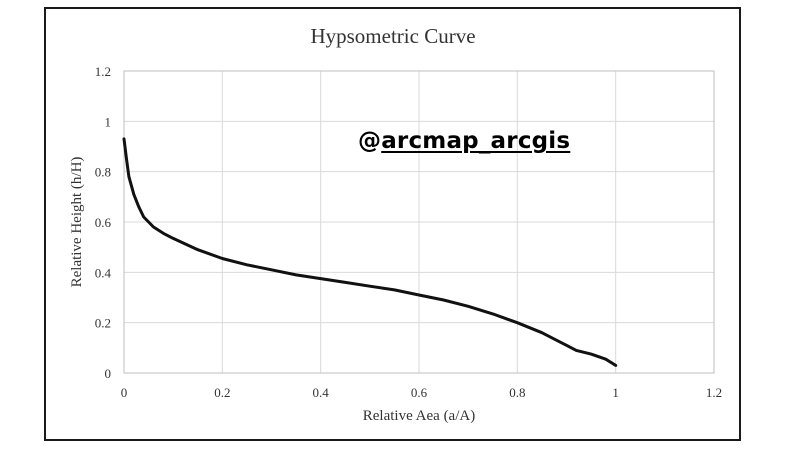 The width and height of the screenshot is (800, 450). I want to click on chart-title: Hypsometric Curve, so click(392, 36).